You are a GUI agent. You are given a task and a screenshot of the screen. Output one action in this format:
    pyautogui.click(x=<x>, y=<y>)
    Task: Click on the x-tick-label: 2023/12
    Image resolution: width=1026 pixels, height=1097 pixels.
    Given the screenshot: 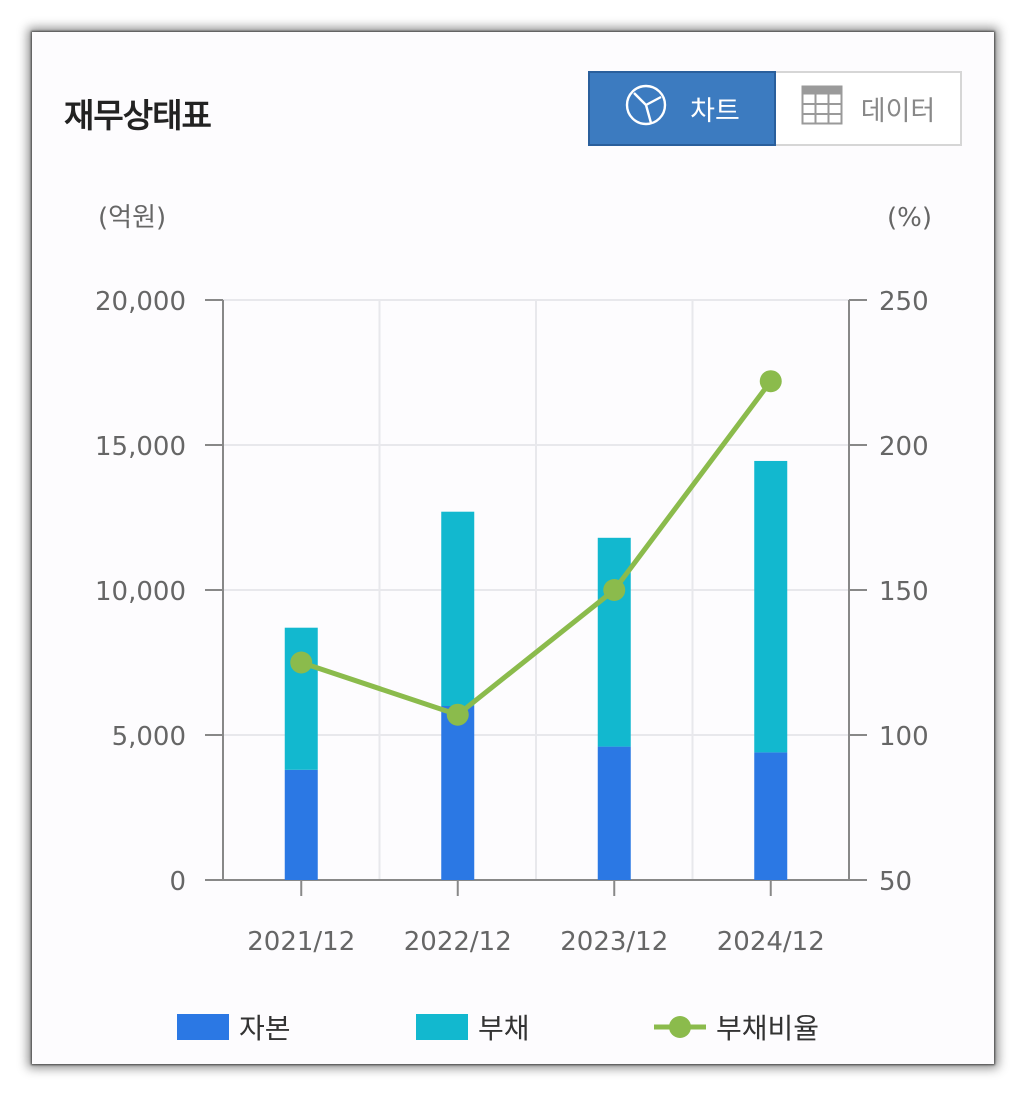 What is the action you would take?
    pyautogui.click(x=614, y=942)
    